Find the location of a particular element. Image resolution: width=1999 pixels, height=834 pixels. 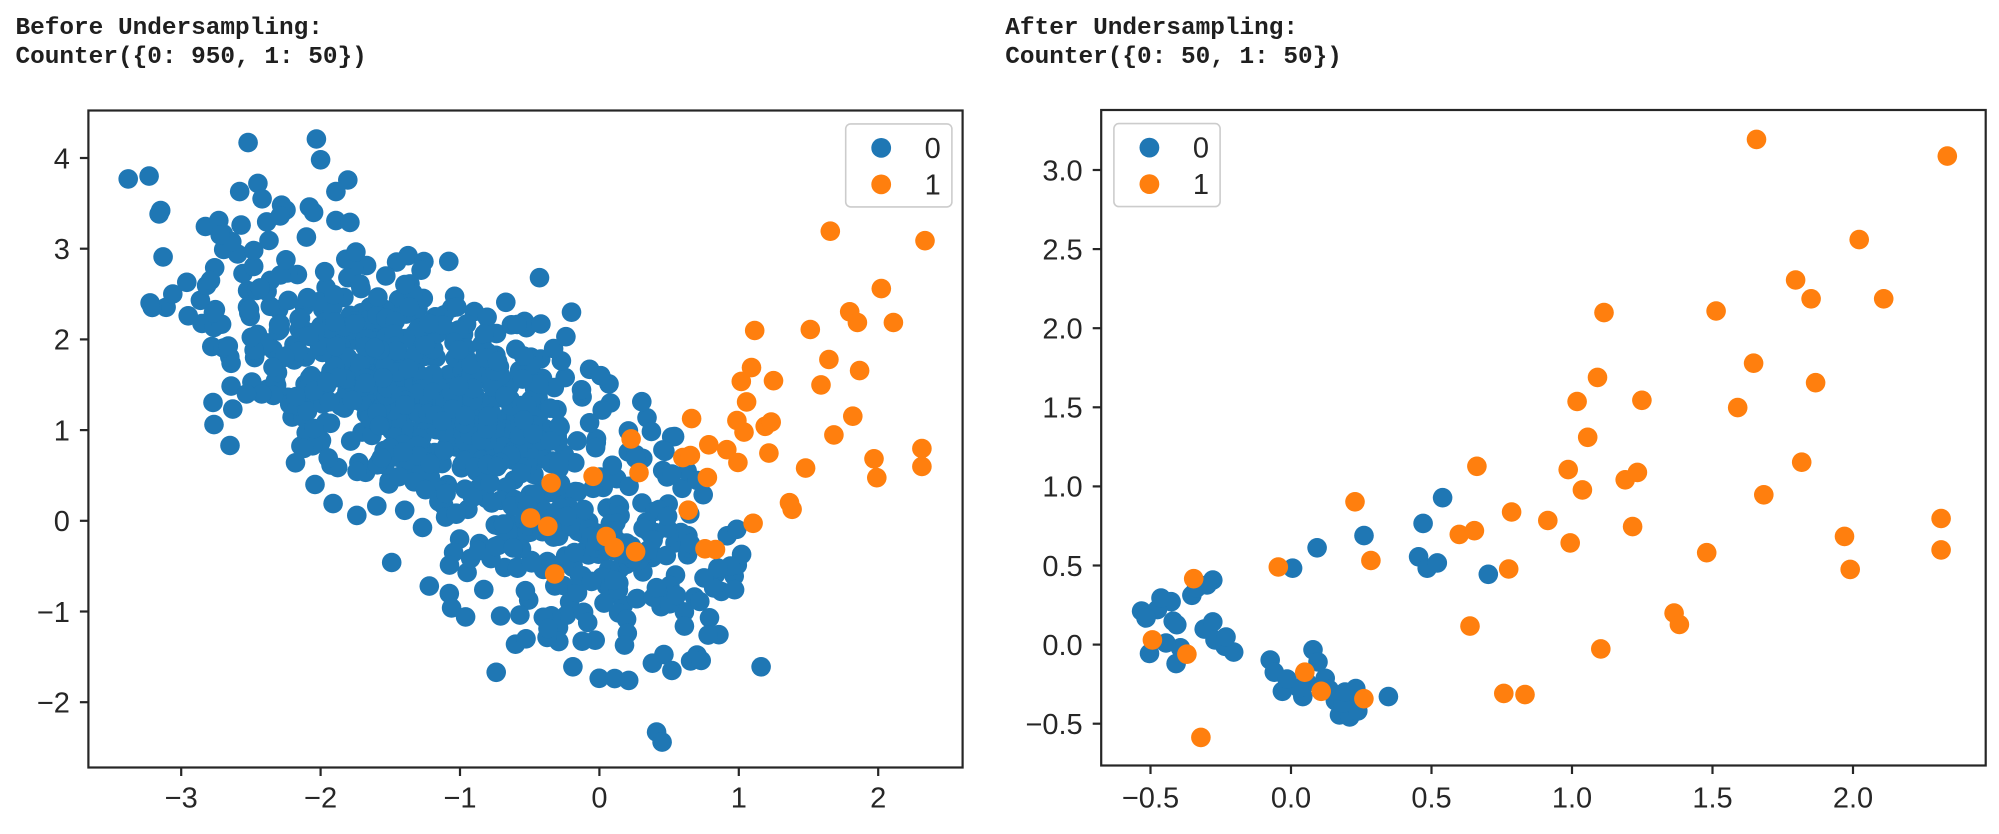

svg-text: 2.5 is located at coordinates (1062, 250).